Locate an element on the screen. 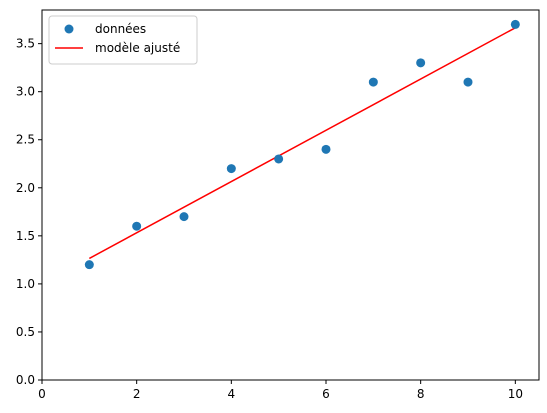 The width and height of the screenshot is (547, 413). y-tick-label: 3.5 is located at coordinates (25, 44).